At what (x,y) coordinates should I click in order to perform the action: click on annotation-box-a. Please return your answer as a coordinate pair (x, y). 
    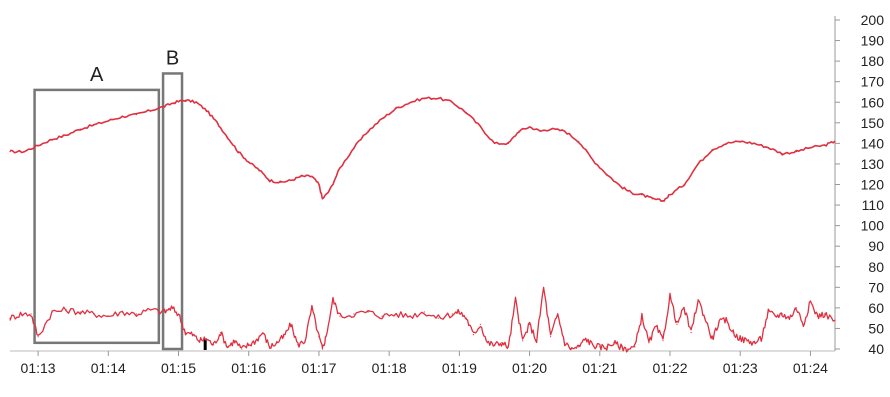
    Looking at the image, I should click on (97, 216).